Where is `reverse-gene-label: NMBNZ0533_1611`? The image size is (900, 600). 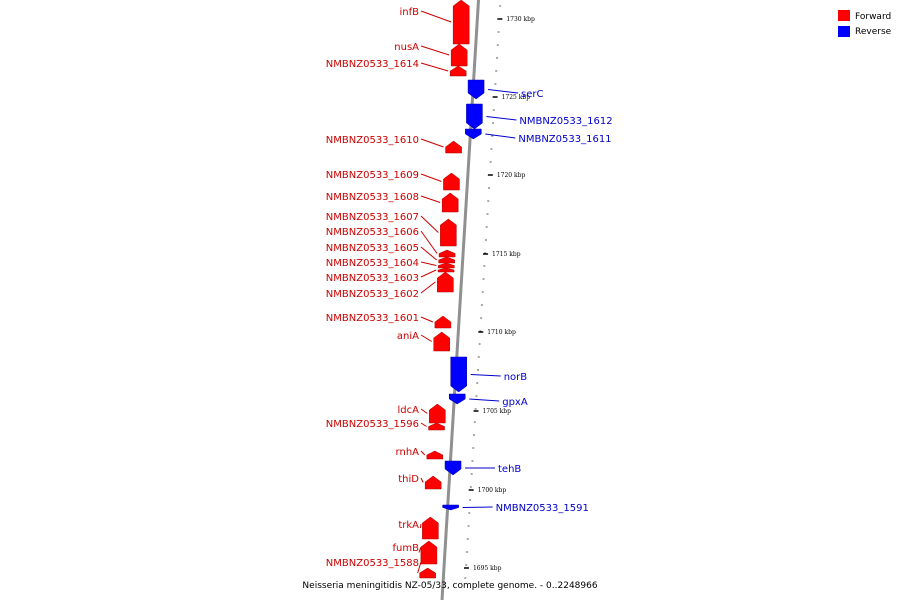 reverse-gene-label: NMBNZ0533_1611 is located at coordinates (564, 139).